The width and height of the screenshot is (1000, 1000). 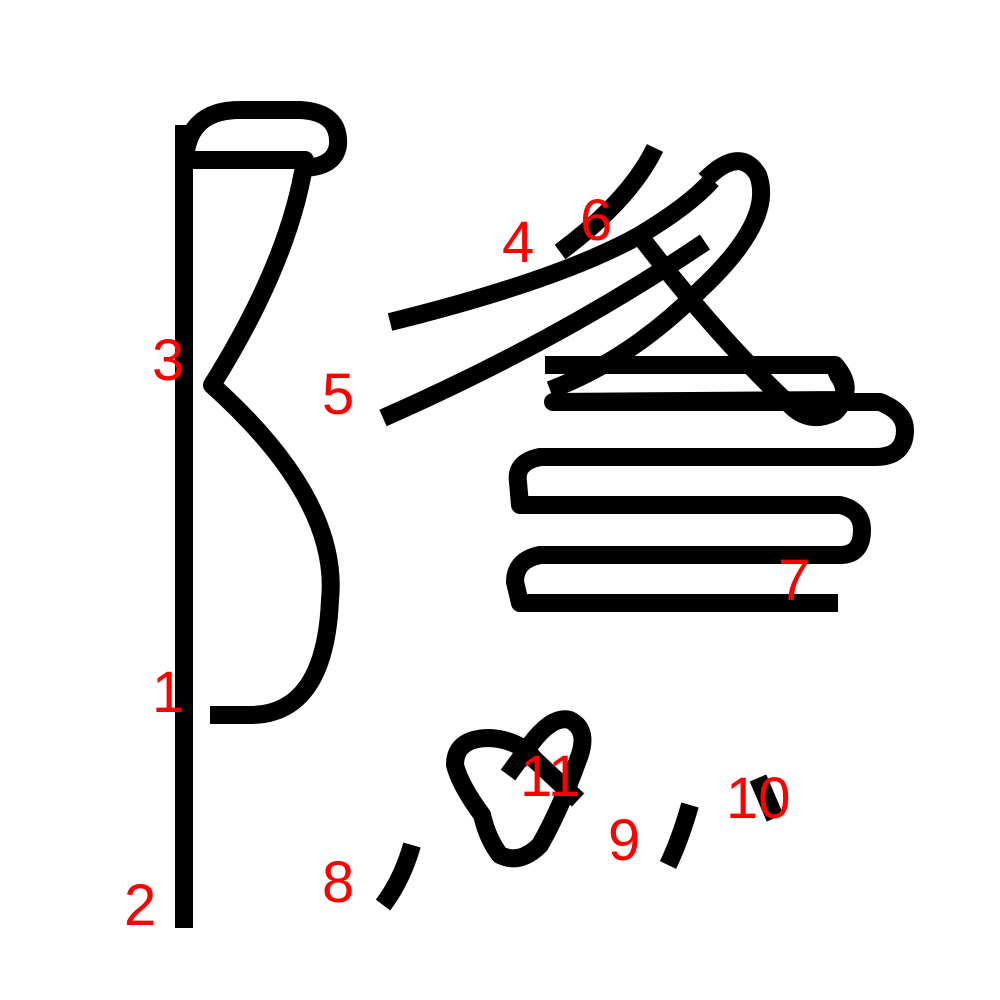 What do you see at coordinates (624, 840) in the screenshot?
I see `label-stroke-9: 9` at bounding box center [624, 840].